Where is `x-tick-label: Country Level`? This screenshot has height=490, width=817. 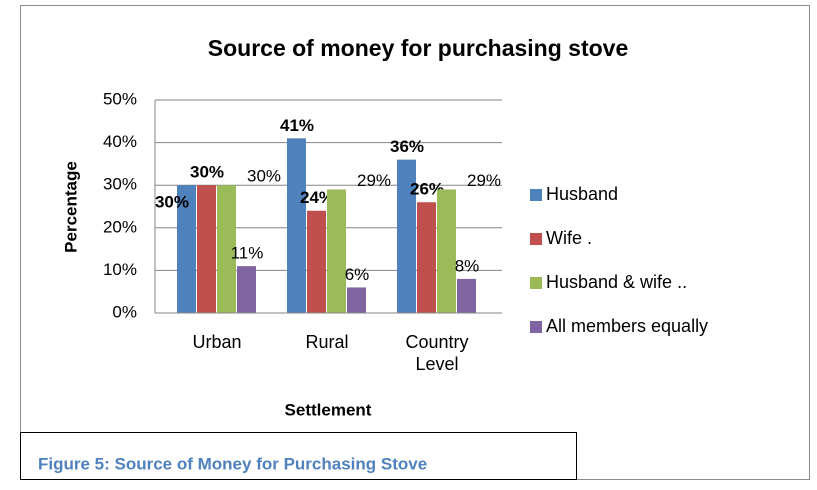
x-tick-label: Country Level is located at coordinates (437, 353).